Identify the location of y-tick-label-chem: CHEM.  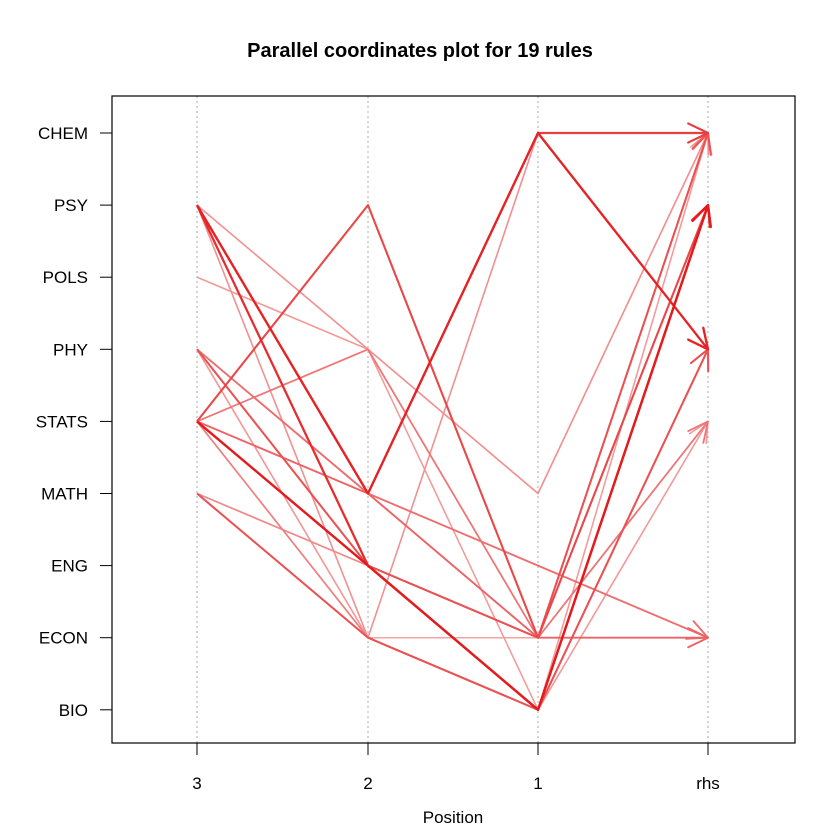
(63, 133).